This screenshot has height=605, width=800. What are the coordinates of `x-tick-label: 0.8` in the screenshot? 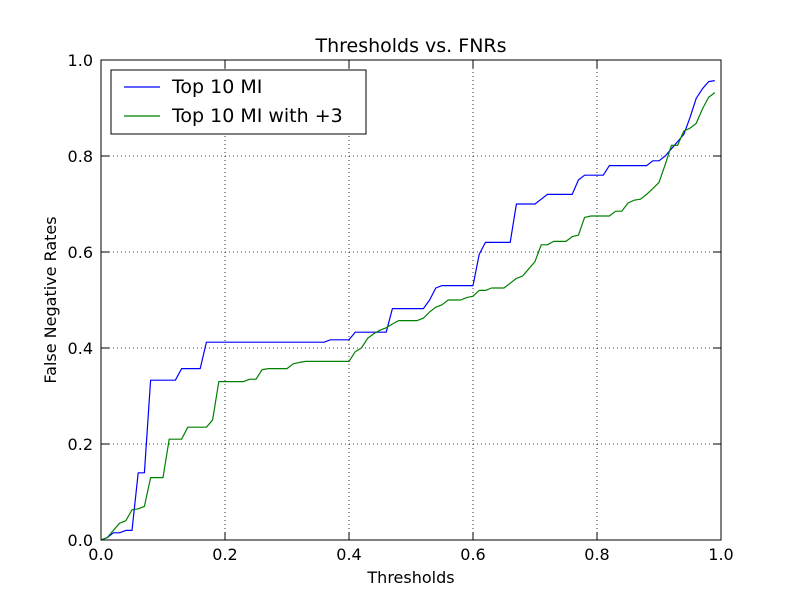 It's located at (596, 554).